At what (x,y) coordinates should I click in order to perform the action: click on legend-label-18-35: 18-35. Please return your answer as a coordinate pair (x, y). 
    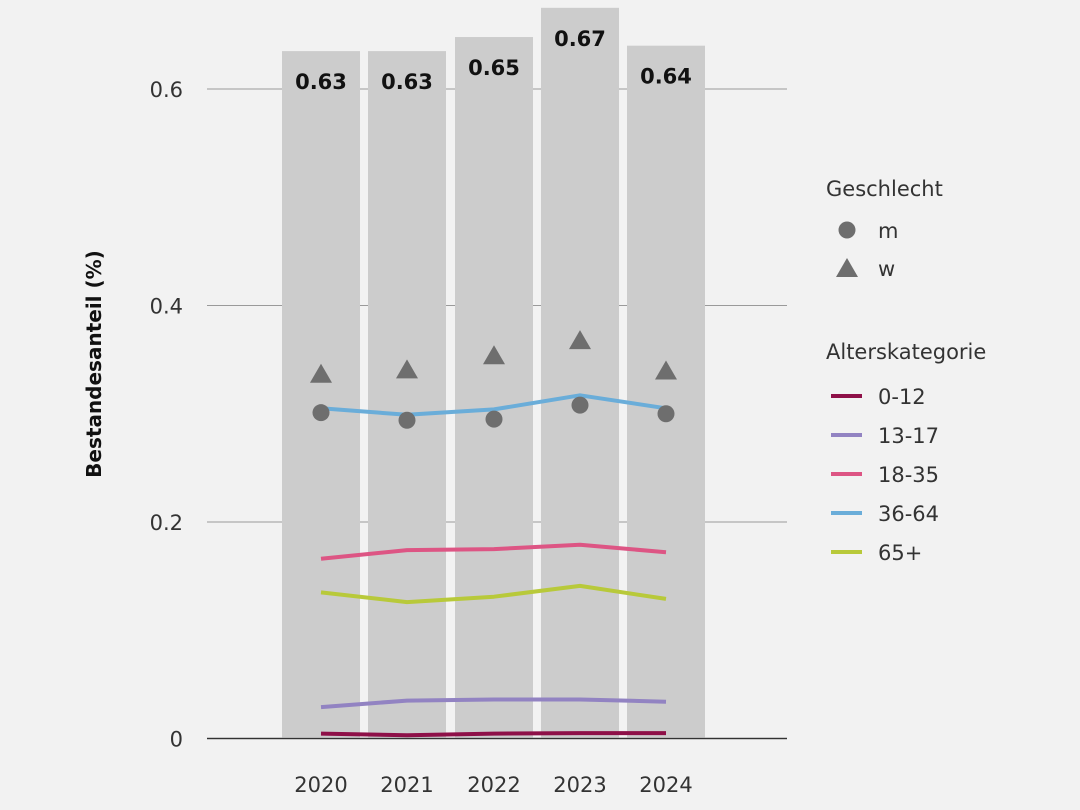
    Looking at the image, I should click on (908, 475).